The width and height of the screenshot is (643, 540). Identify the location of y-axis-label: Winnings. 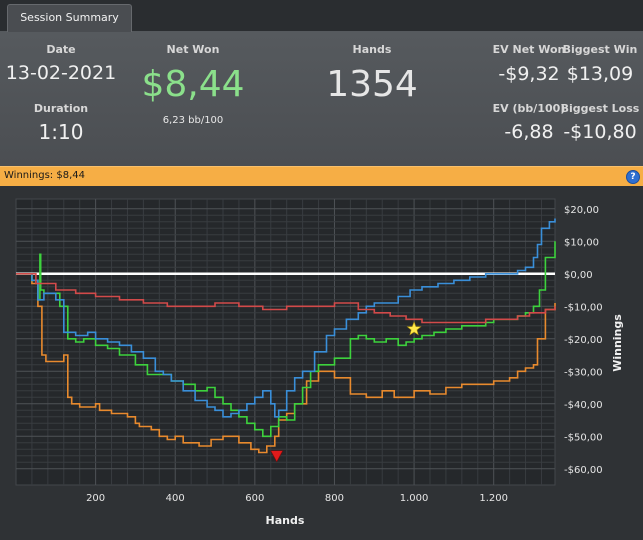
(617, 343).